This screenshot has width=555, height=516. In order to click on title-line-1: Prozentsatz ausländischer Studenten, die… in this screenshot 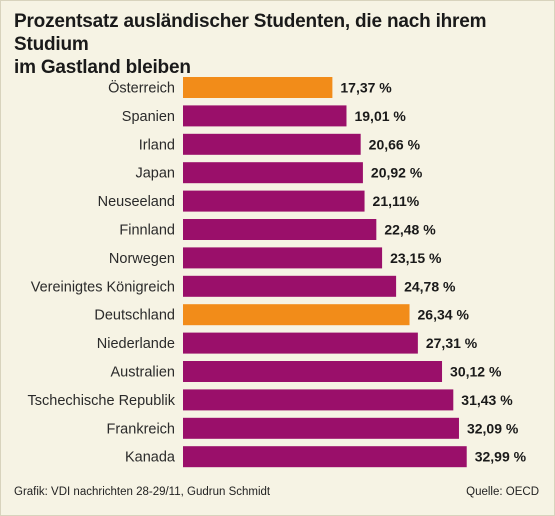, I will do `click(250, 33)`.